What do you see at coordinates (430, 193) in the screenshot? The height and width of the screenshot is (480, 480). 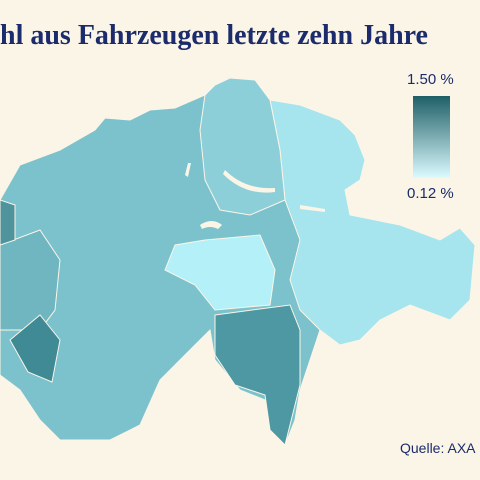 I see `legend-min: 0.12 %` at bounding box center [430, 193].